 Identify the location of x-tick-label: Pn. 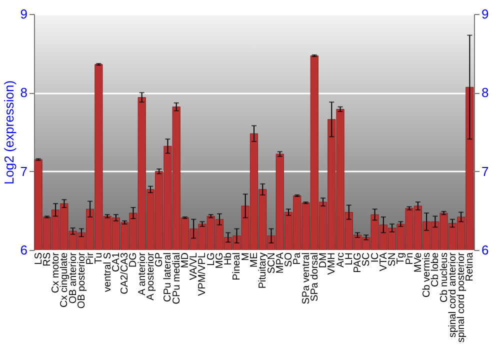
(410, 258).